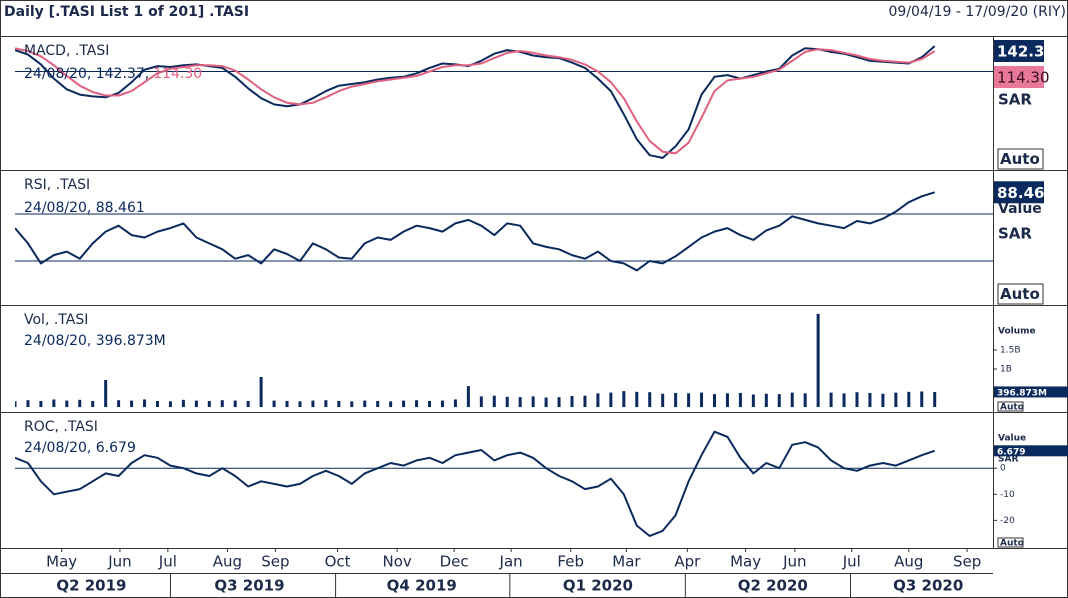  Describe the element at coordinates (1008, 460) in the screenshot. I see `unit-label: SAR` at that location.